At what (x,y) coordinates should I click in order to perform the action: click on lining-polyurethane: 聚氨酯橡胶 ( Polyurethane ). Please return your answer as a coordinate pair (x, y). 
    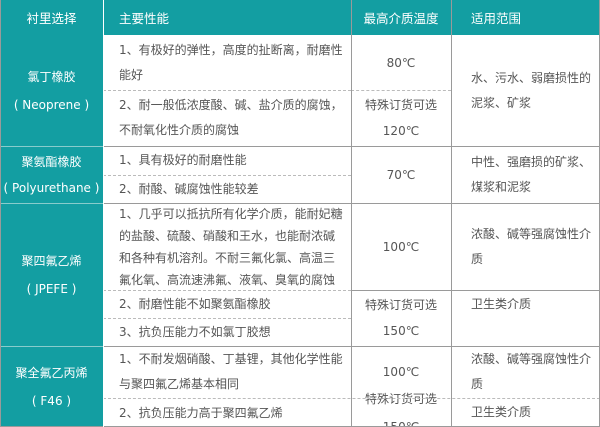
    Looking at the image, I should click on (51, 174).